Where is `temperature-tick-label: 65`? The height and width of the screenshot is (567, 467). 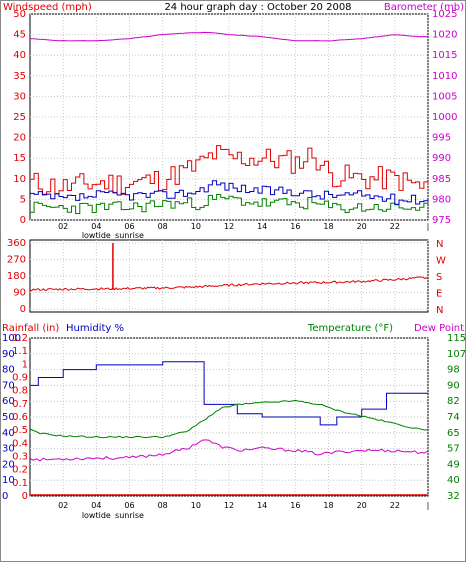 temperature-tick-label: 65 is located at coordinates (453, 433).